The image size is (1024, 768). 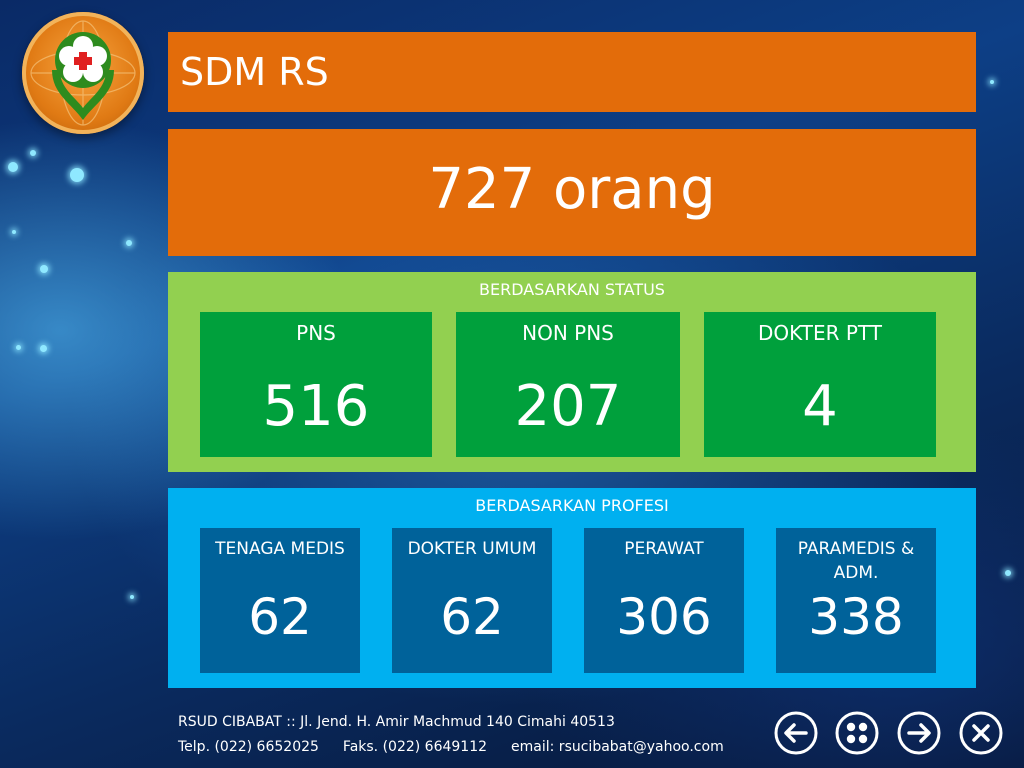 What do you see at coordinates (83, 73) in the screenshot?
I see `hospital-logo` at bounding box center [83, 73].